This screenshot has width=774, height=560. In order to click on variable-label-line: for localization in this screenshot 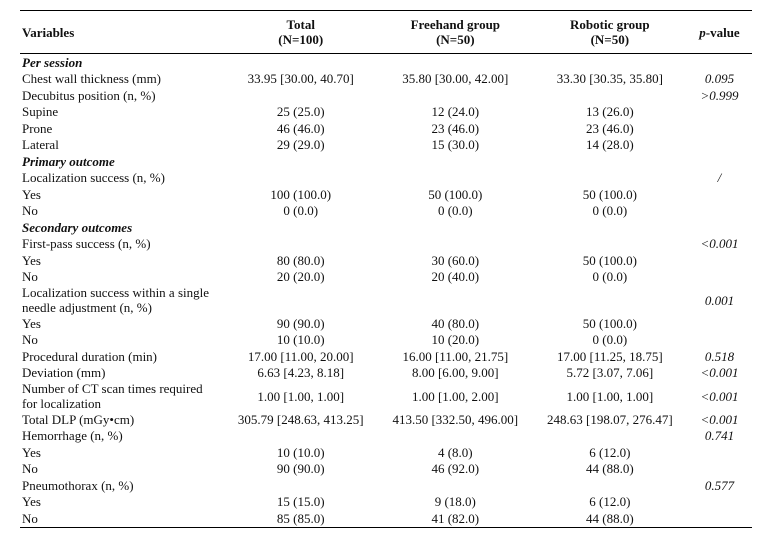, I will do `click(62, 403)`.